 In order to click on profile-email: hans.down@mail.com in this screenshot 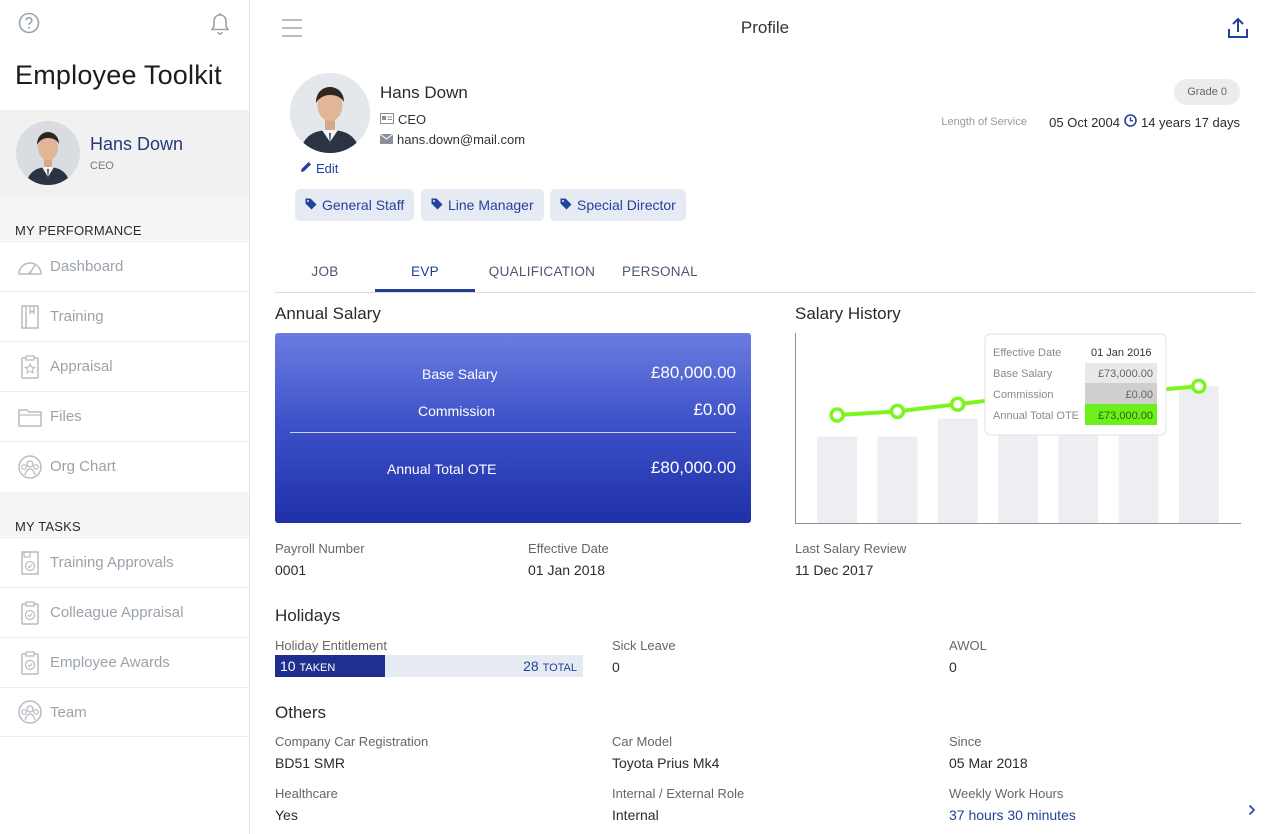, I will do `click(461, 139)`.